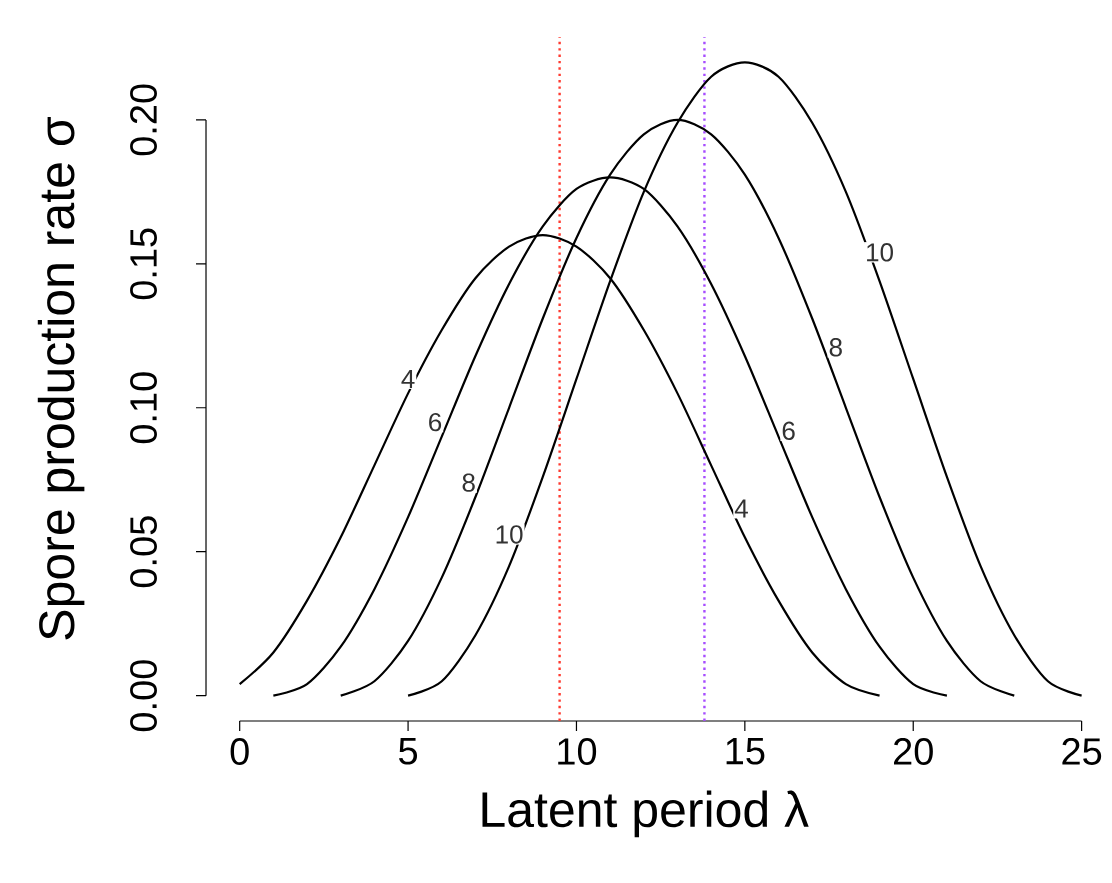 This screenshot has width=1112, height=883. I want to click on y-tick-label: 0.20, so click(143, 120).